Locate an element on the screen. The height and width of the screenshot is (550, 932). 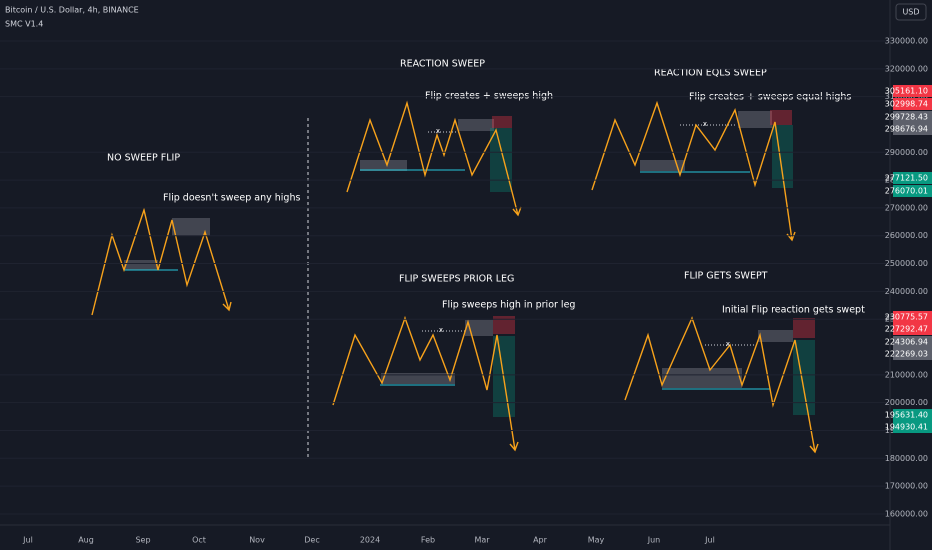
time-tick: Jun is located at coordinates (654, 540).